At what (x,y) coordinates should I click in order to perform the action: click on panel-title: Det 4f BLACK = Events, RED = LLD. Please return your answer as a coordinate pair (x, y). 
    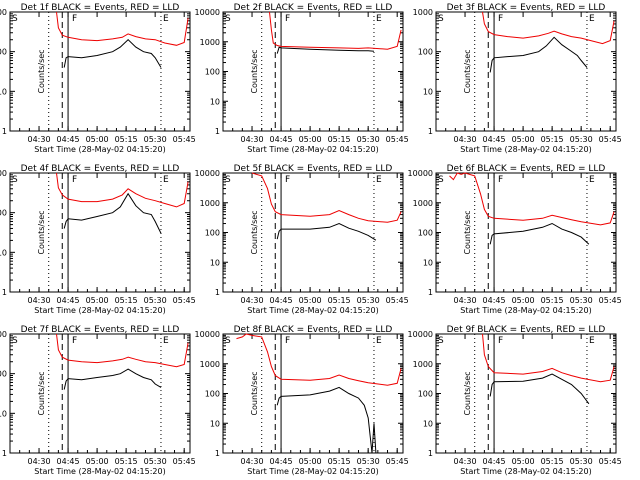
    Looking at the image, I should click on (100, 169).